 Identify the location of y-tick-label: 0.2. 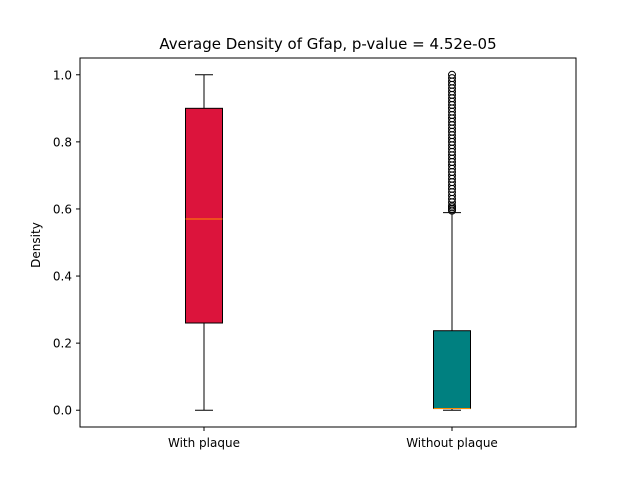
(62, 344).